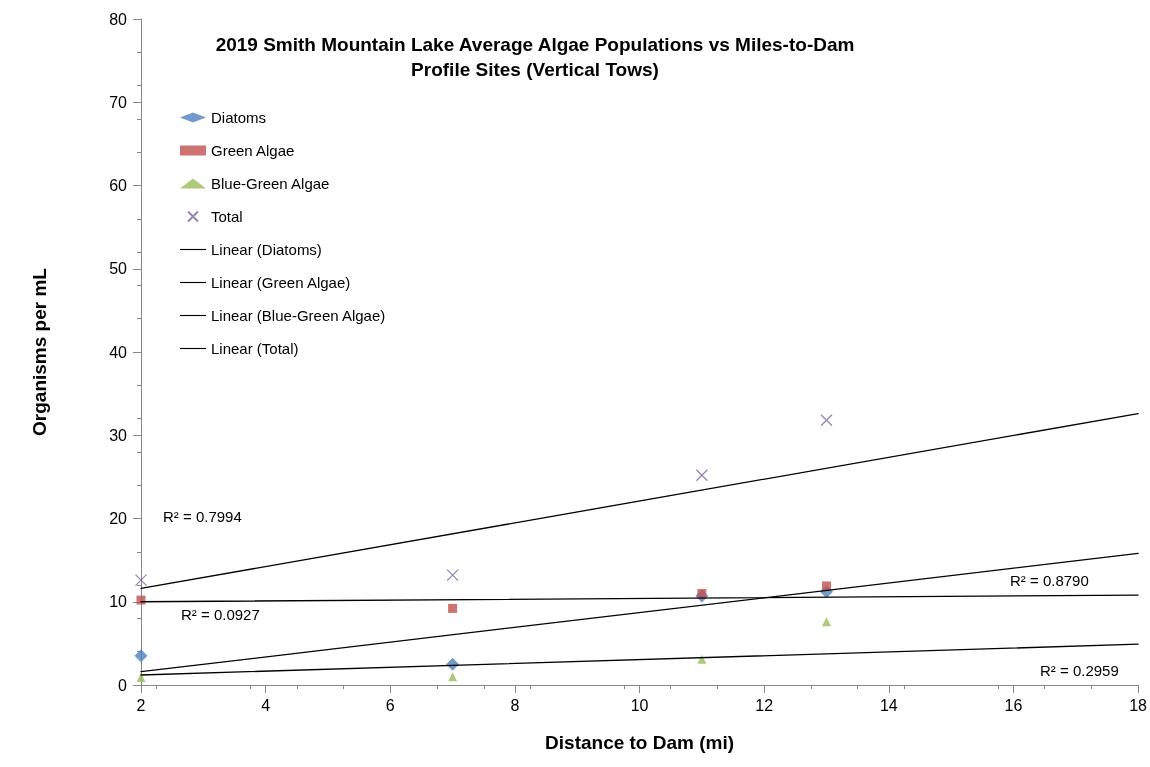  Describe the element at coordinates (123, 685) in the screenshot. I see `y-tick-label: 0` at that location.